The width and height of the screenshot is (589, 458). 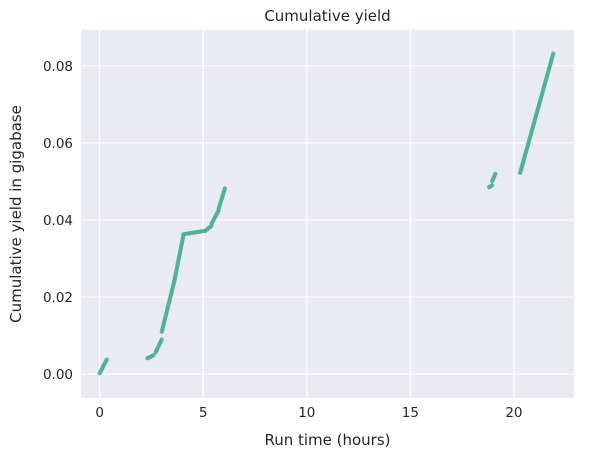 What do you see at coordinates (58, 298) in the screenshot?
I see `y-tick-label: 0.02` at bounding box center [58, 298].